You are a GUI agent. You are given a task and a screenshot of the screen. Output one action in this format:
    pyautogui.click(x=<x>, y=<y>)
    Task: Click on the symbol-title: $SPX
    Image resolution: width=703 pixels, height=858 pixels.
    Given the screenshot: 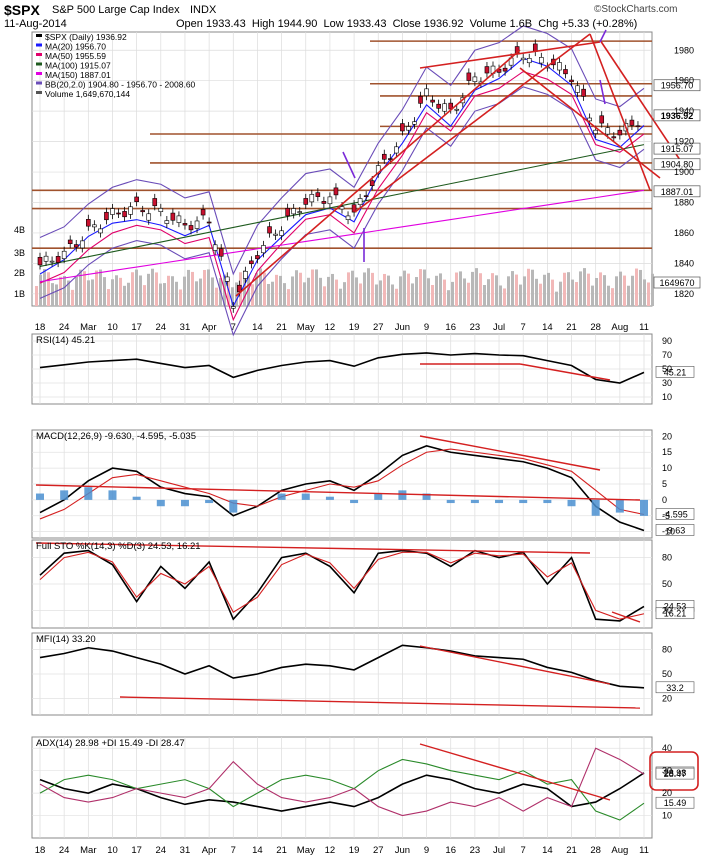 What is the action you would take?
    pyautogui.click(x=22, y=10)
    